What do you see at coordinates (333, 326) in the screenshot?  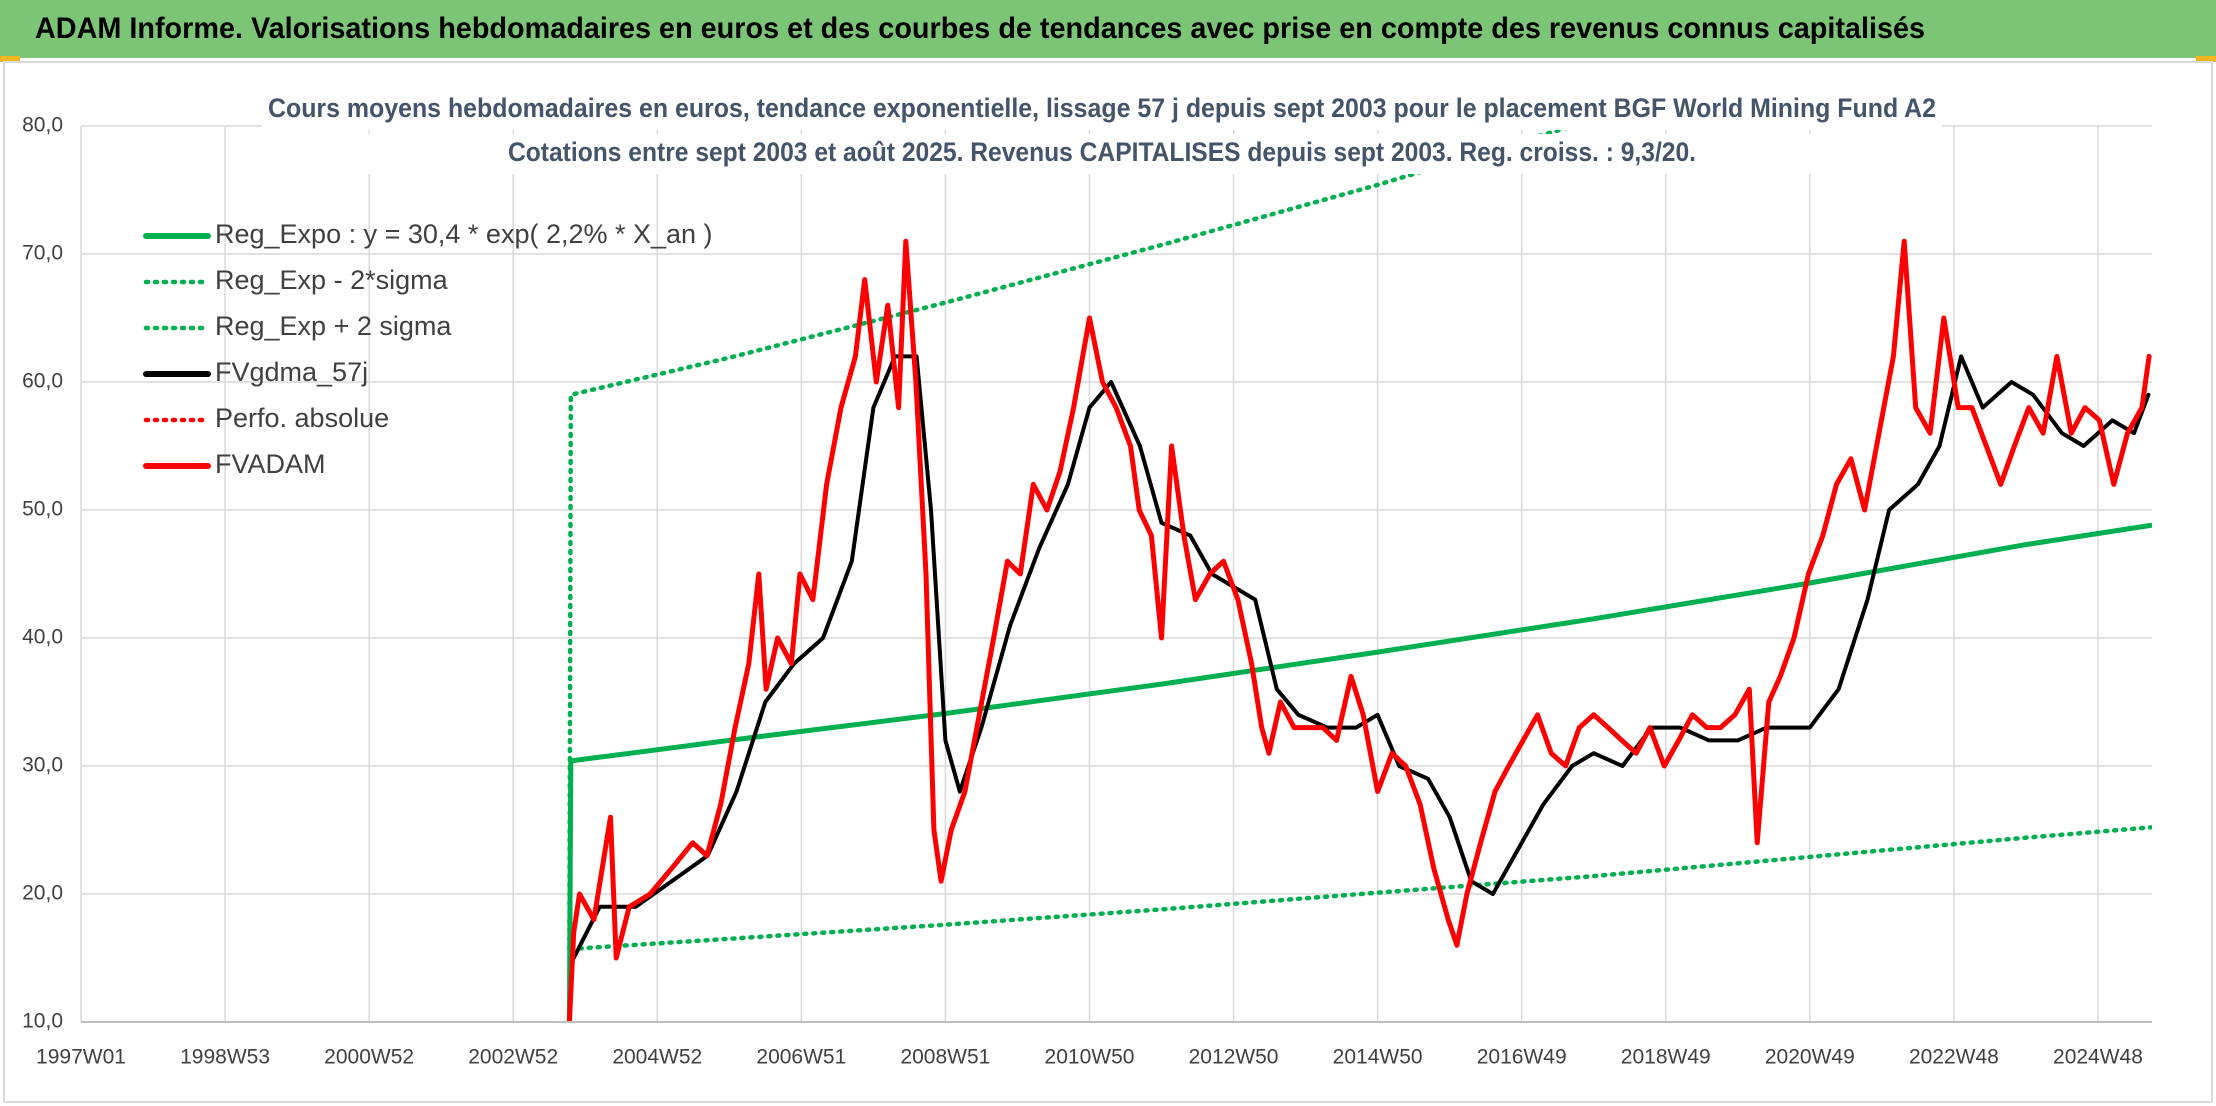 I see `legend-label: Reg_Exp + 2 sigma` at bounding box center [333, 326].